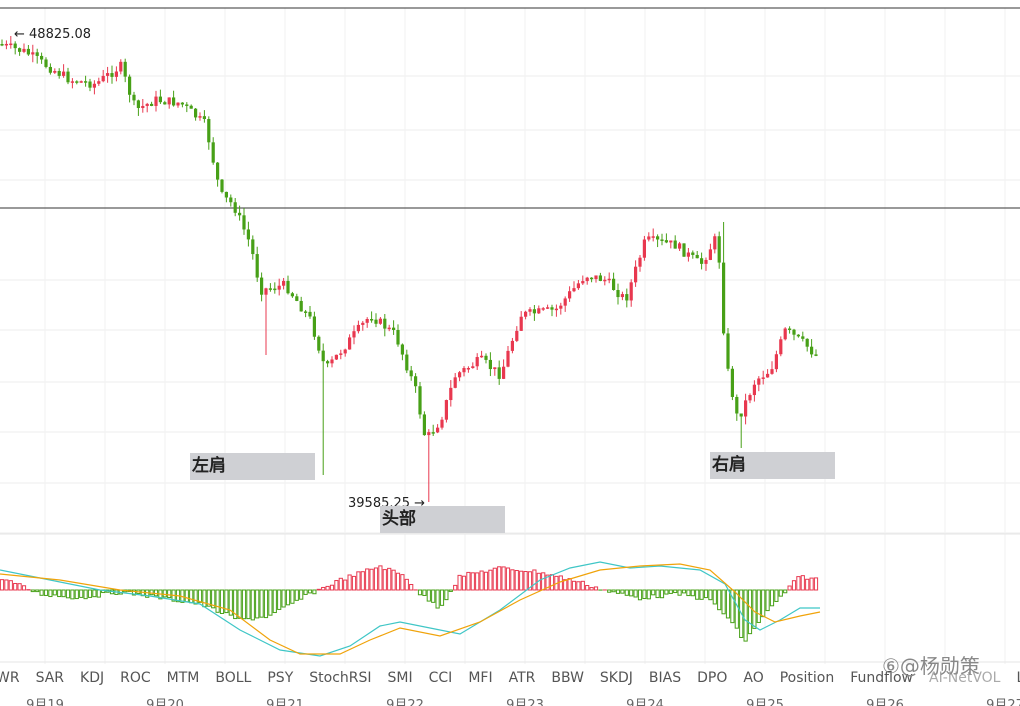 Image resolution: width=1020 pixels, height=706 pixels. Describe the element at coordinates (480, 678) in the screenshot. I see `tab-mfi: MFI` at that location.